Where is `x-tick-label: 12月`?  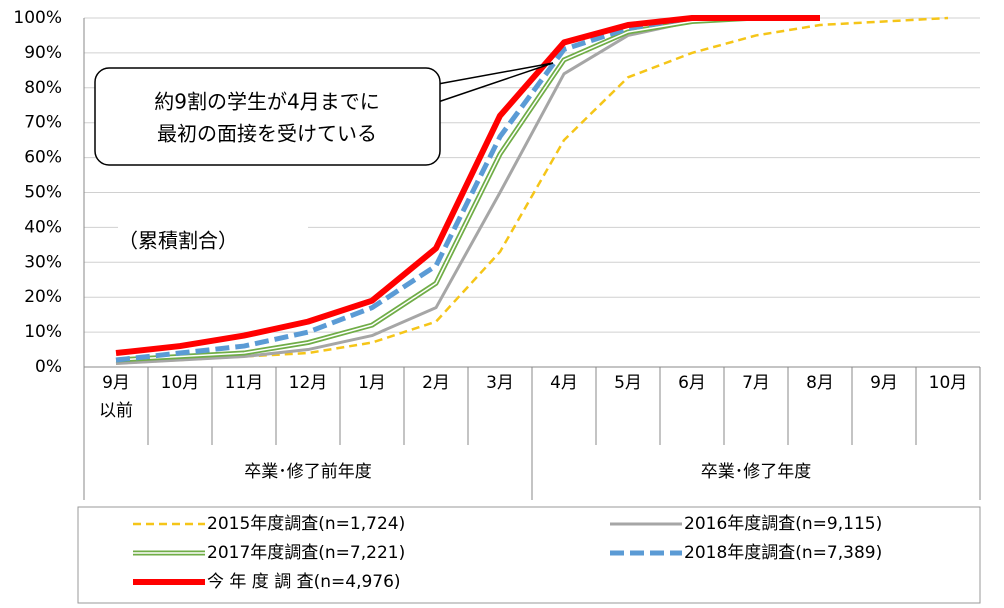
x-tick-label: 12月 is located at coordinates (308, 383).